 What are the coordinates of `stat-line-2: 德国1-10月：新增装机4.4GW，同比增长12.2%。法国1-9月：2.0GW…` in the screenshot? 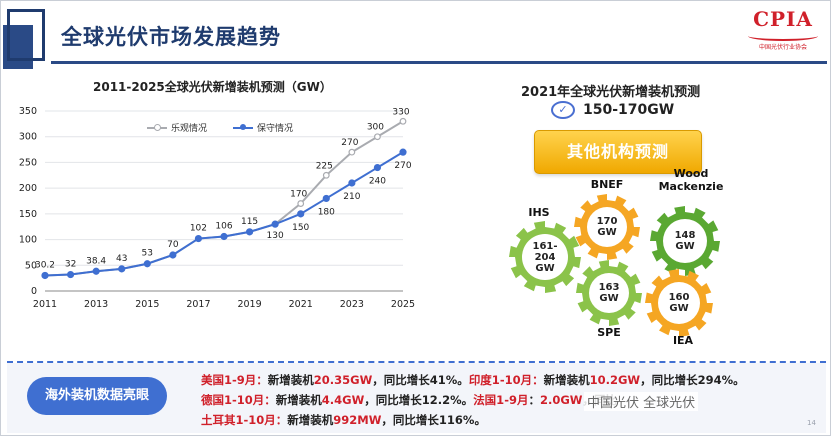 It's located at (409, 400).